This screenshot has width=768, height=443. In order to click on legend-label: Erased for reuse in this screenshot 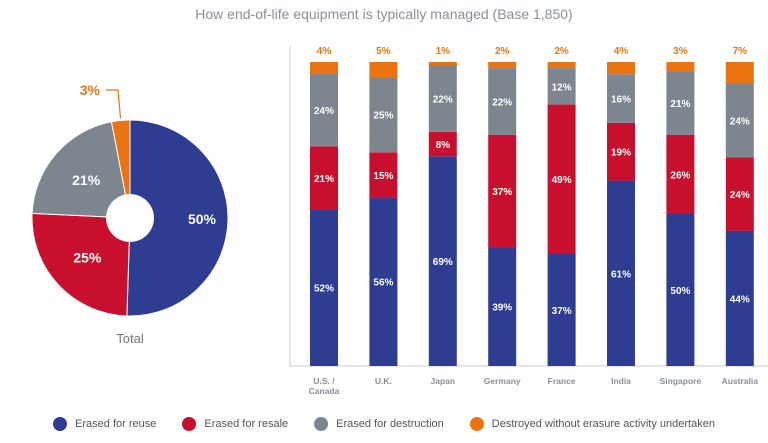, I will do `click(116, 424)`.